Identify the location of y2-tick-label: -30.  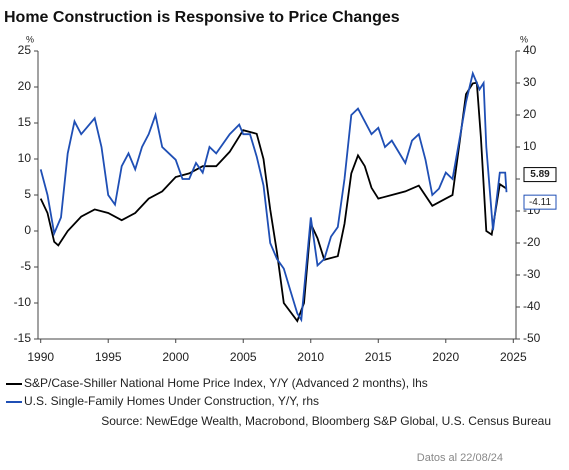
(532, 274).